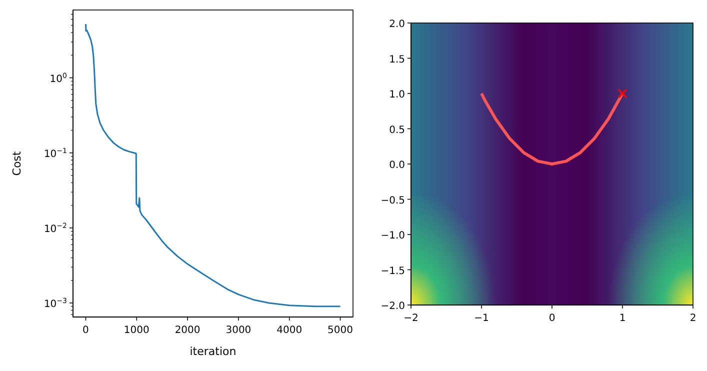  Describe the element at coordinates (552, 129) in the screenshot. I see `line-series` at that location.